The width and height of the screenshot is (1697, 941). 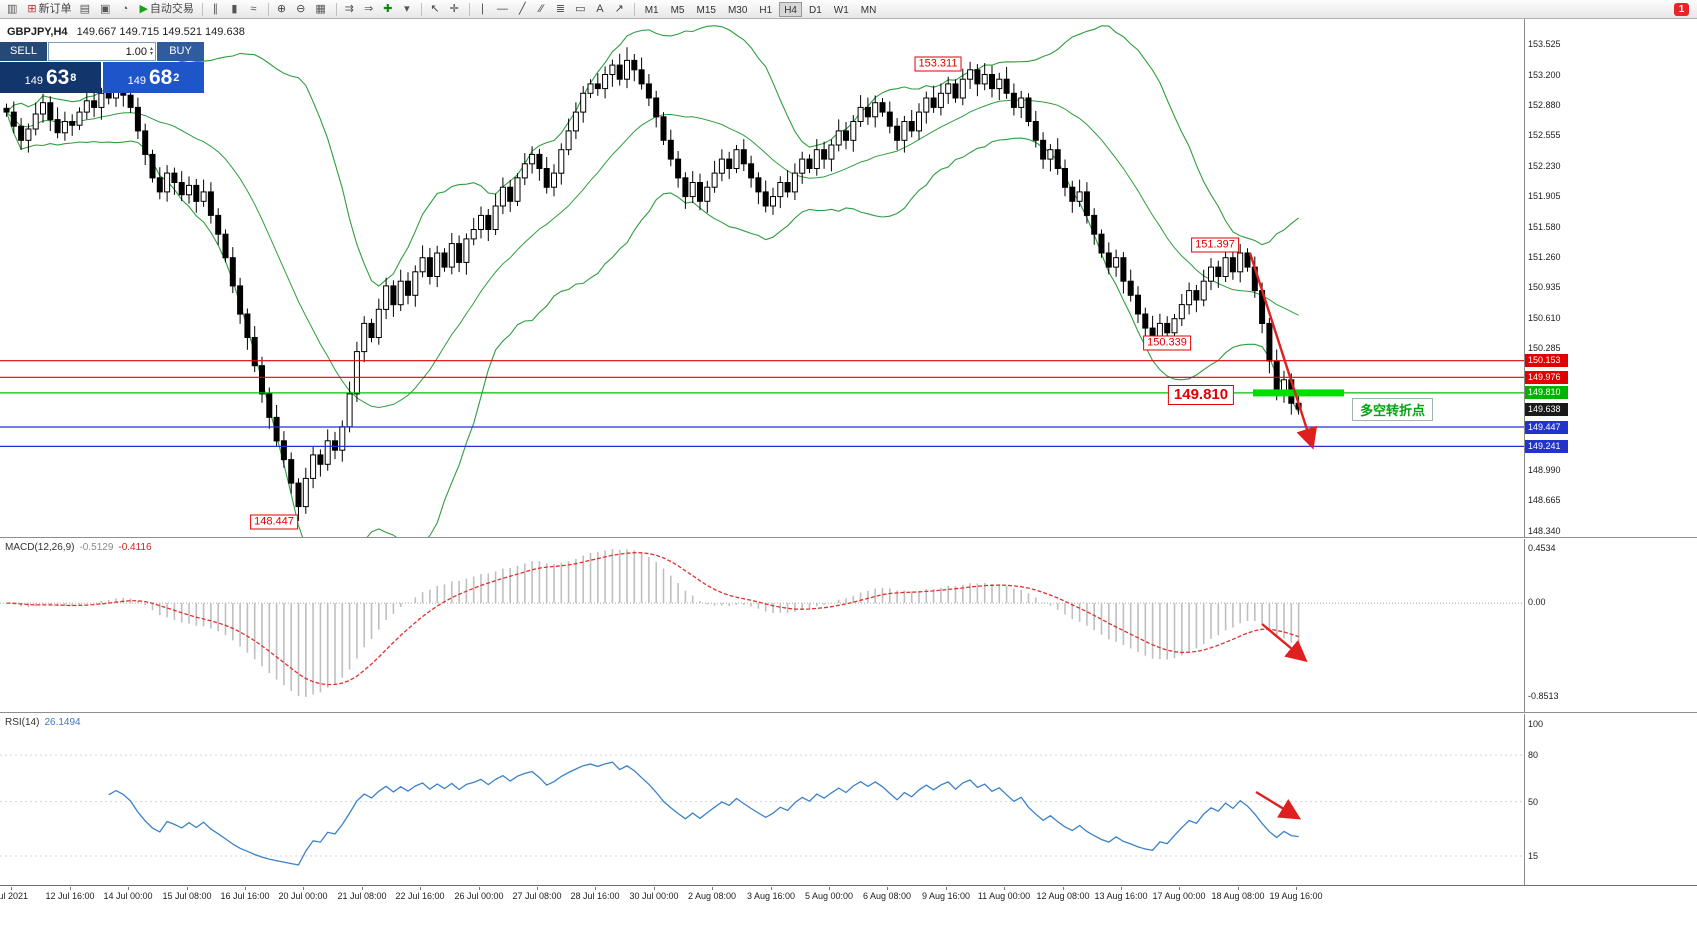 What do you see at coordinates (254, 9) in the screenshot?
I see `line-chart-icon: ≈` at bounding box center [254, 9].